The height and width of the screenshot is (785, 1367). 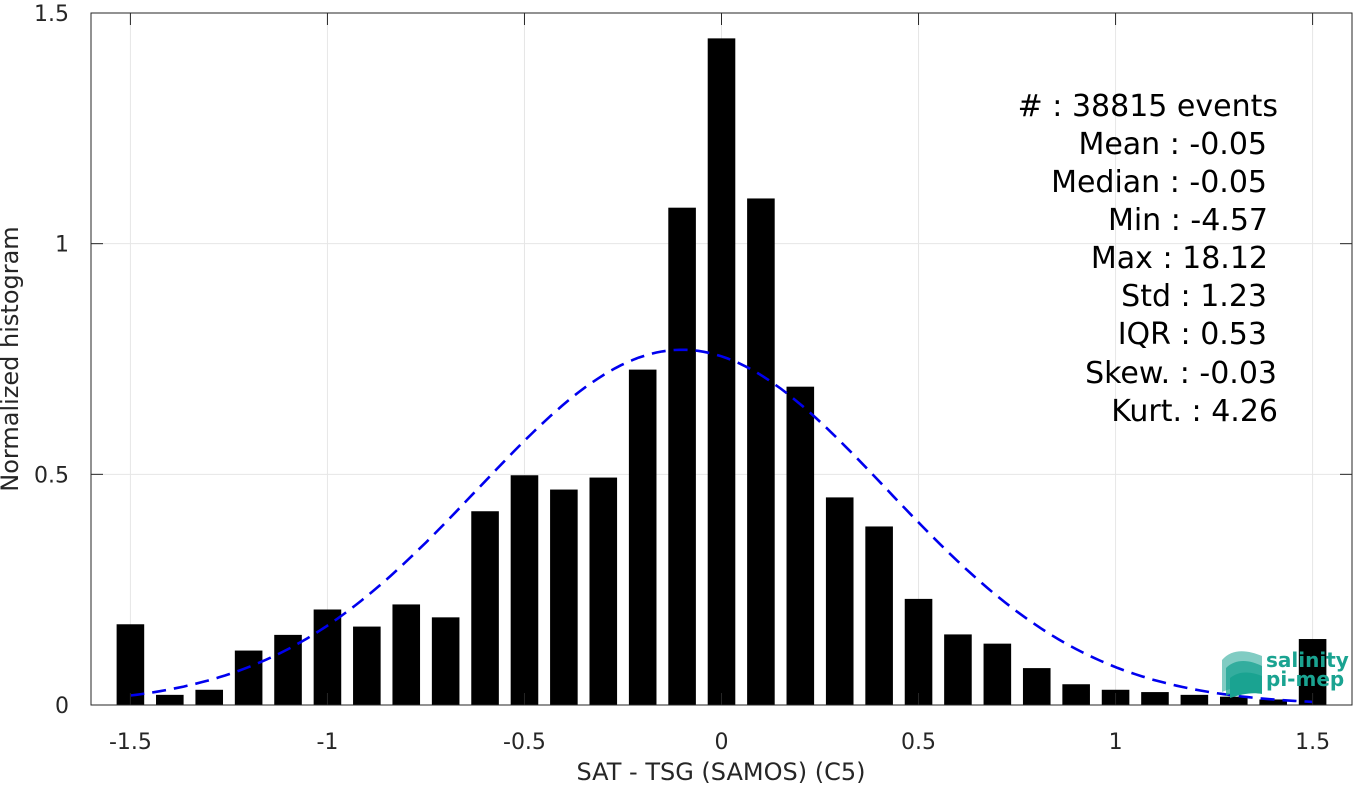 I want to click on salinity-pi-mep-logo: salinity pi-mep, so click(x=1285, y=673).